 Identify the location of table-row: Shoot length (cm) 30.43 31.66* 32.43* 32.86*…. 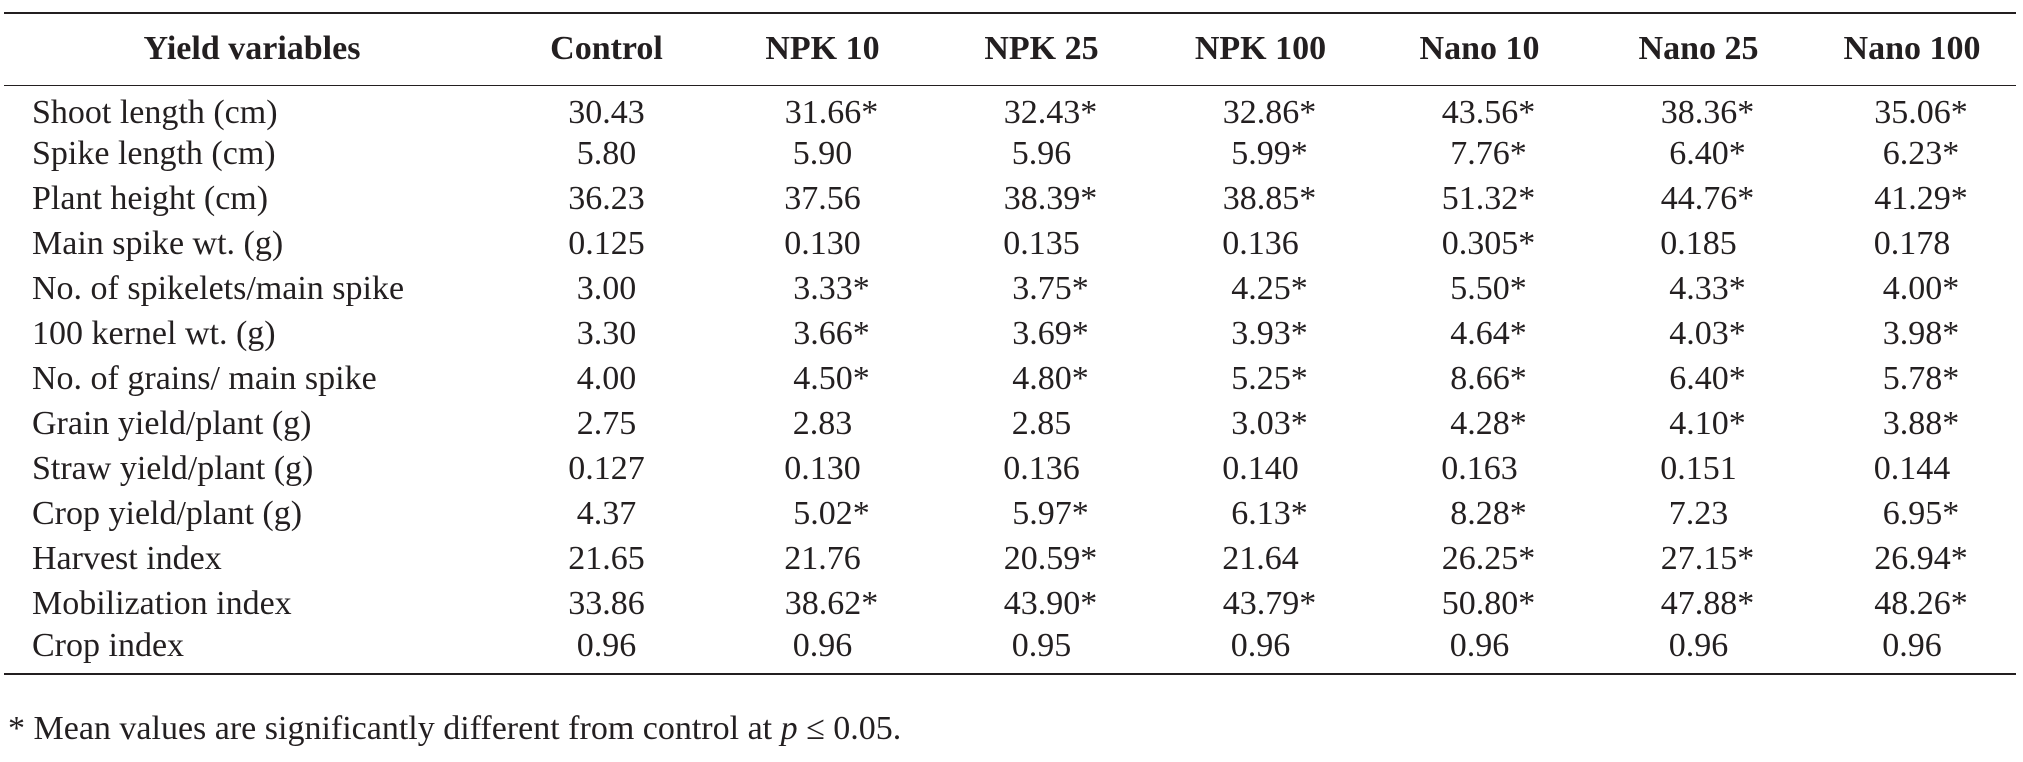
(1010, 108).